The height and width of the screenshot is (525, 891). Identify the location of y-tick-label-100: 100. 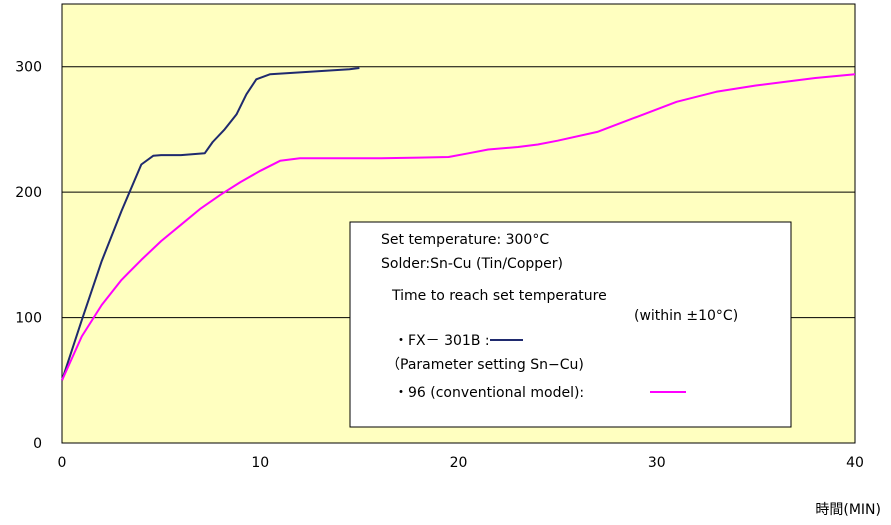
(28, 319).